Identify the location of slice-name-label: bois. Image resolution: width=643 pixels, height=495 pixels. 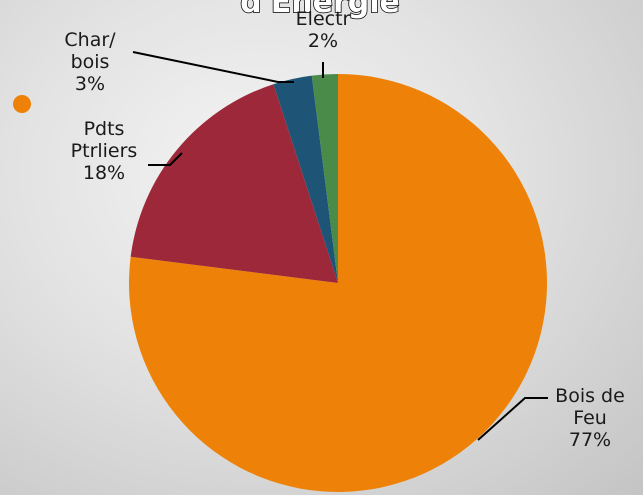
(90, 62).